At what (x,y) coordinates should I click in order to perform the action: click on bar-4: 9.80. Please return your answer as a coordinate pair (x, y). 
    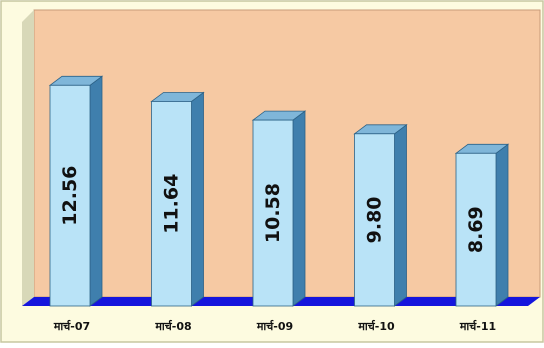
    Looking at the image, I should click on (380, 215).